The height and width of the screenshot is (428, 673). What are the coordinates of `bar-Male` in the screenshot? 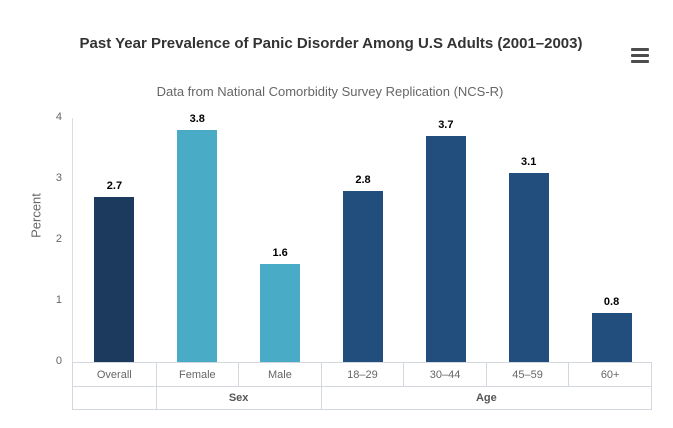 It's located at (280, 313).